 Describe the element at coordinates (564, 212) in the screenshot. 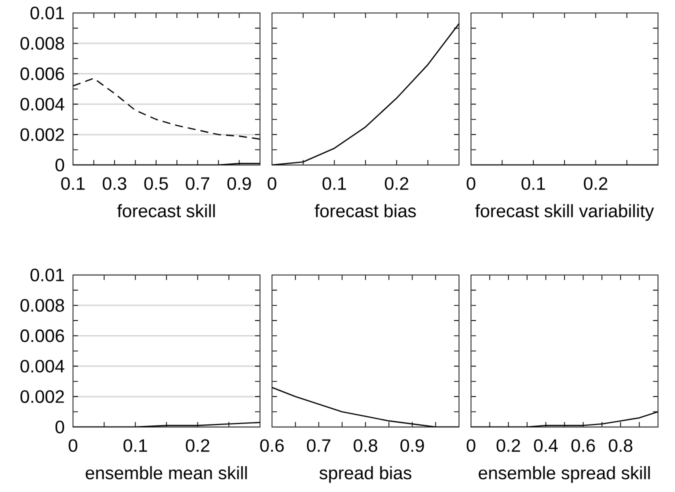

I see `x-axis-title: forecast skill variability` at that location.